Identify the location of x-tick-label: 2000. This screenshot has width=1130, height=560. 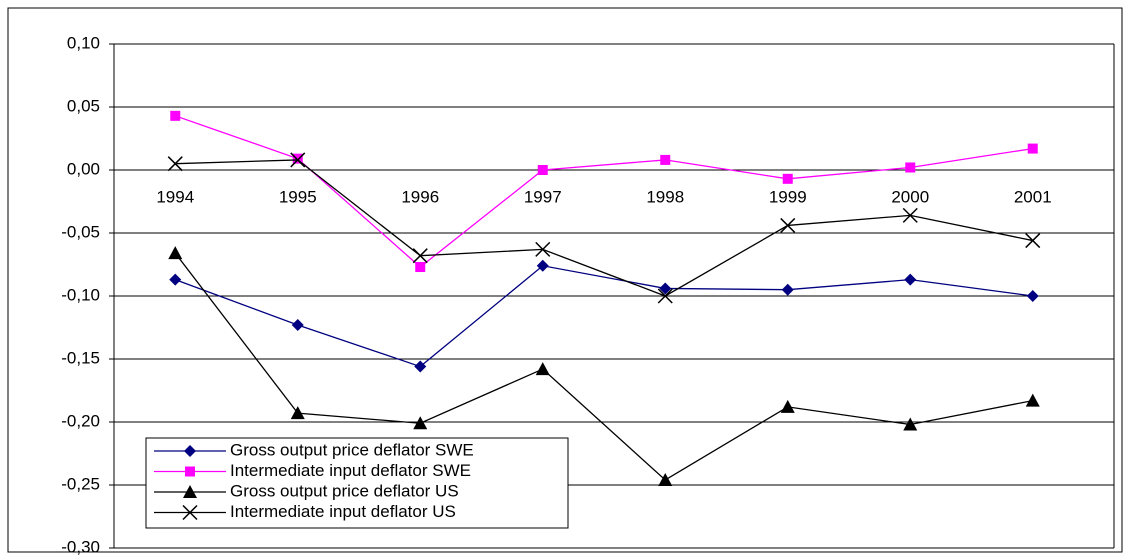
(910, 196).